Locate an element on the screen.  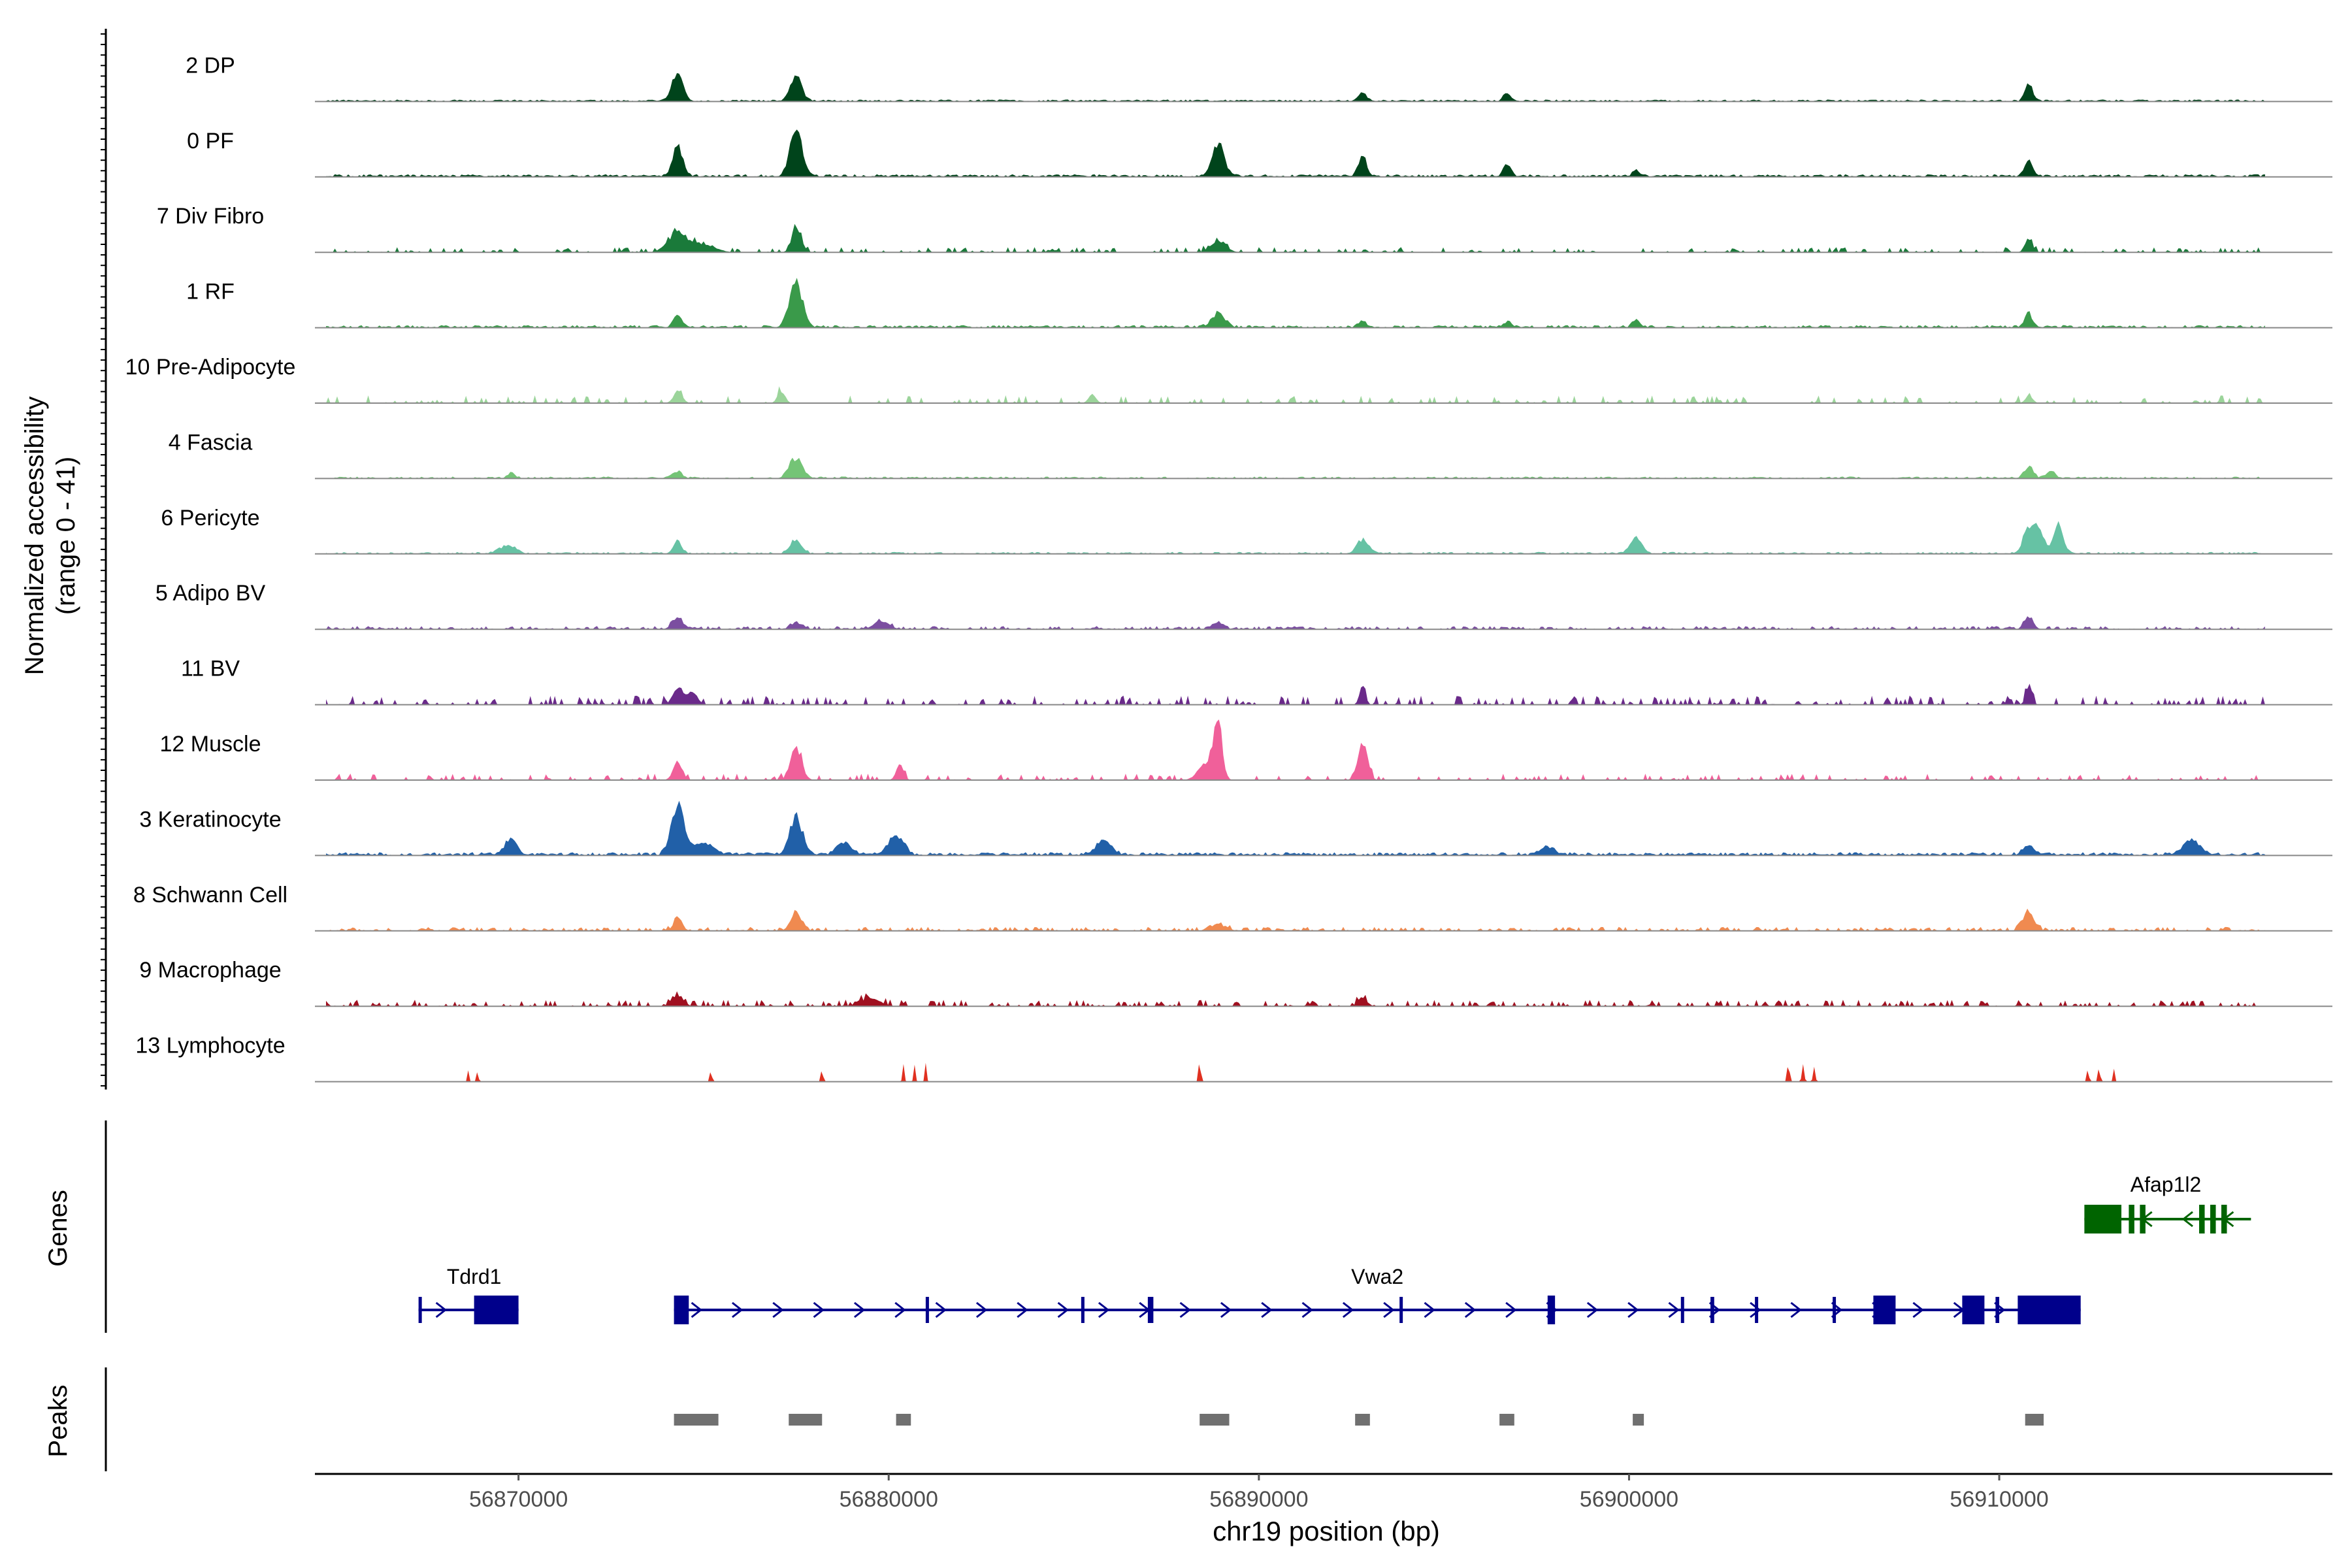
track-label: 0 PF is located at coordinates (210, 141).